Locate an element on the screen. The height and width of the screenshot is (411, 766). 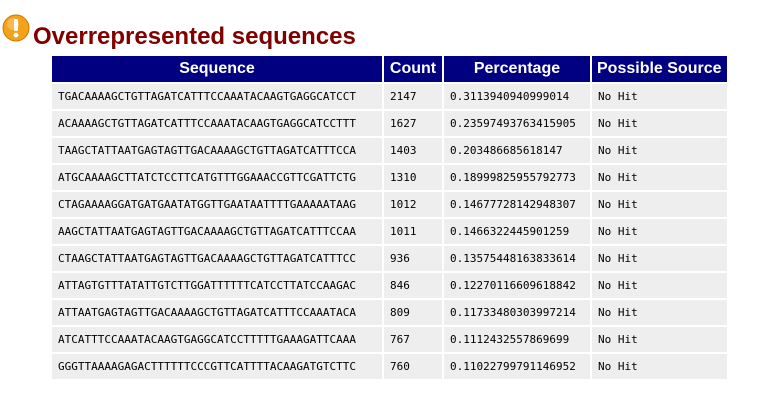
percentage-cell: 0.1466322445901259 is located at coordinates (517, 231).